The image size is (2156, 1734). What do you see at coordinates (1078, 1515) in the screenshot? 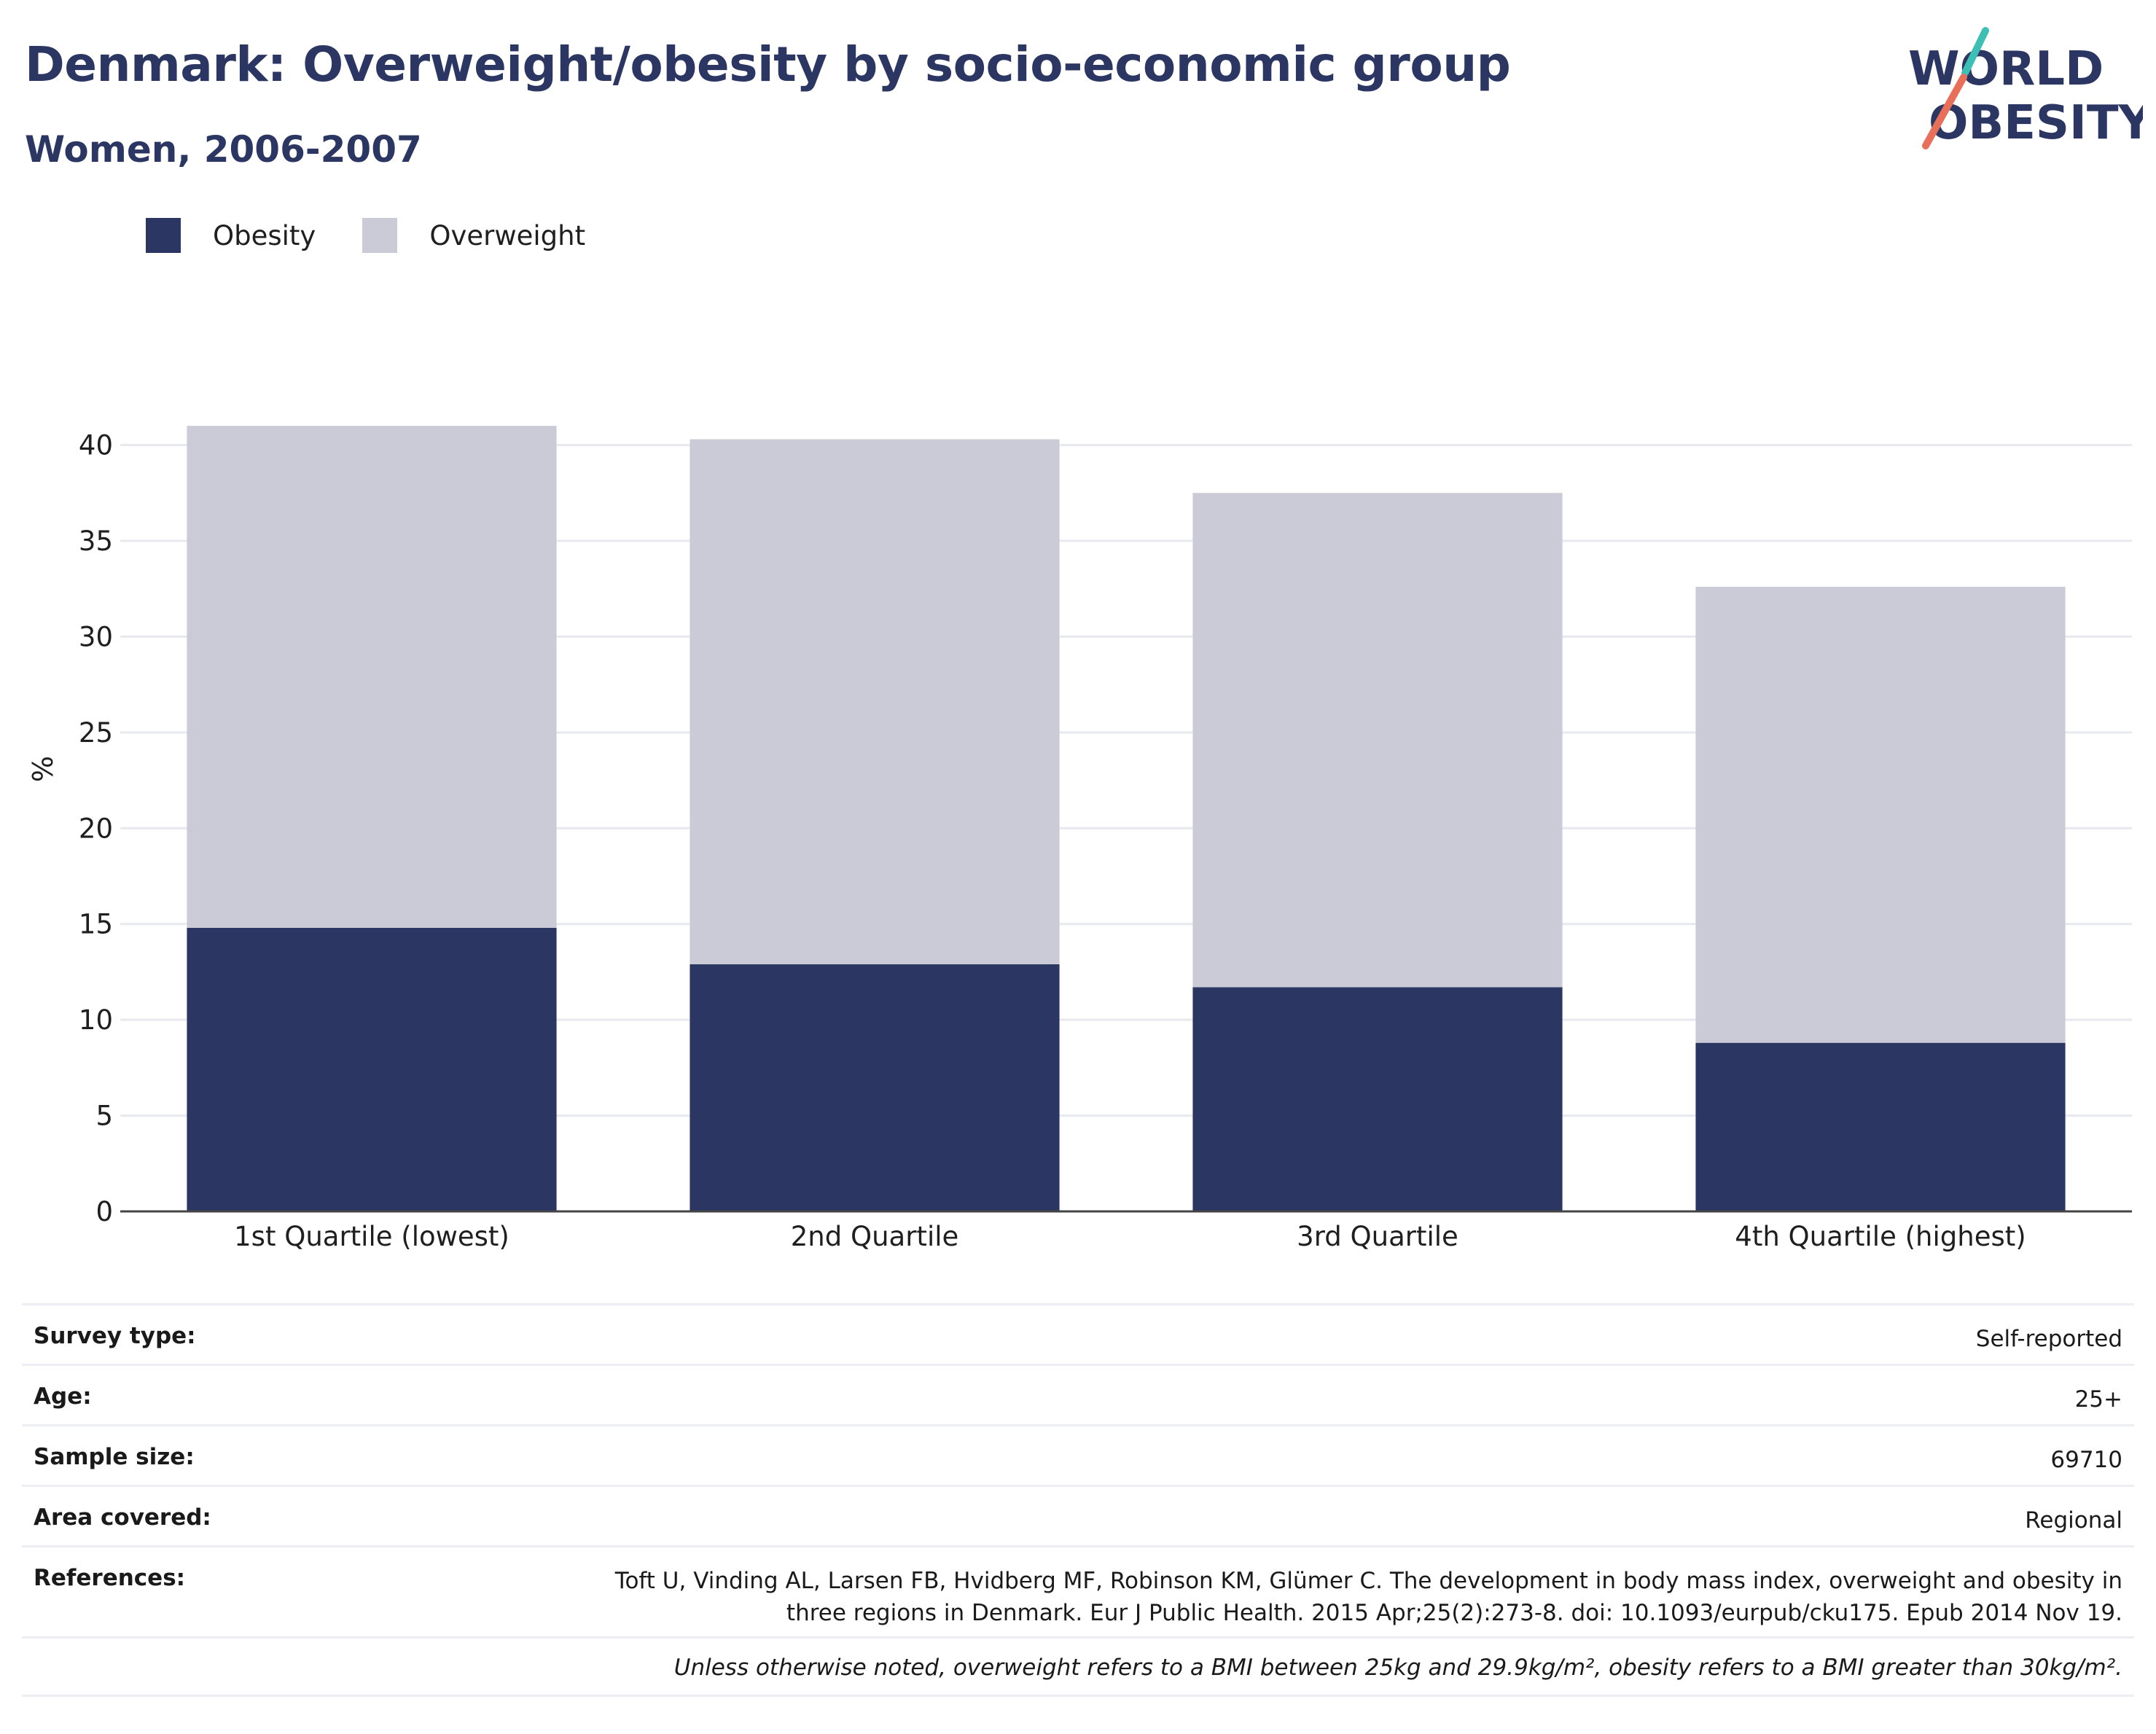
I see `meta-row-area-covered: Area covered: Regional` at bounding box center [1078, 1515].